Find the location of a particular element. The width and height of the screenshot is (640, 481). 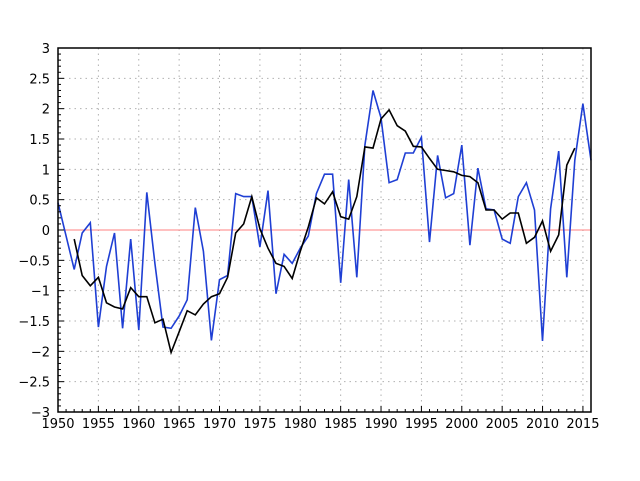

y-axis: −3 −2.5 −2 −1.5 −1 −0.5 0 0.5 1 1.5 2 2.5 3 is located at coordinates (41, 231).